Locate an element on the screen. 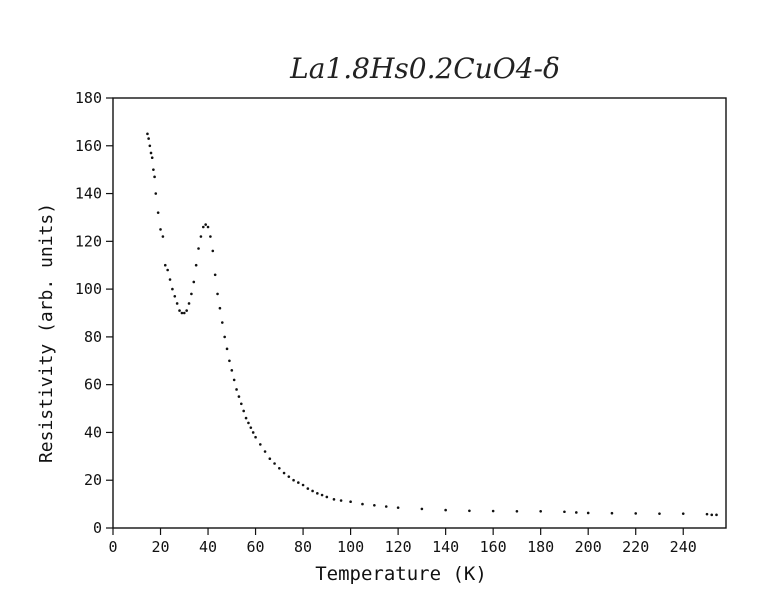 Image resolution: width=766 pixels, height=600 pixels. x-tick-label: 100 is located at coordinates (350, 547).